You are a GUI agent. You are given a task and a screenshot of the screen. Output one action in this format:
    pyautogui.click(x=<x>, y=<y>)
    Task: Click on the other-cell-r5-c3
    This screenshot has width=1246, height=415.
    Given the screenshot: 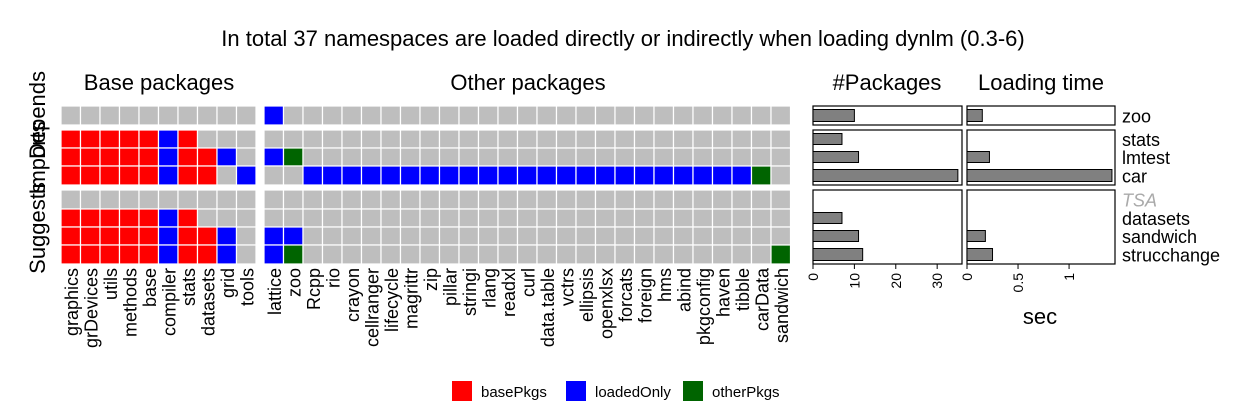 What is the action you would take?
    pyautogui.click(x=332, y=218)
    